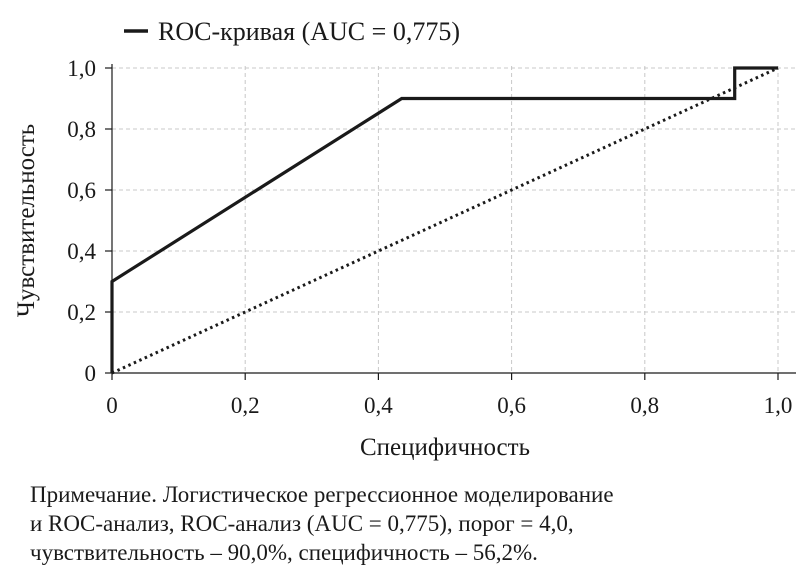 The image size is (800, 578). I want to click on x-tick-label: 1,0, so click(778, 405).